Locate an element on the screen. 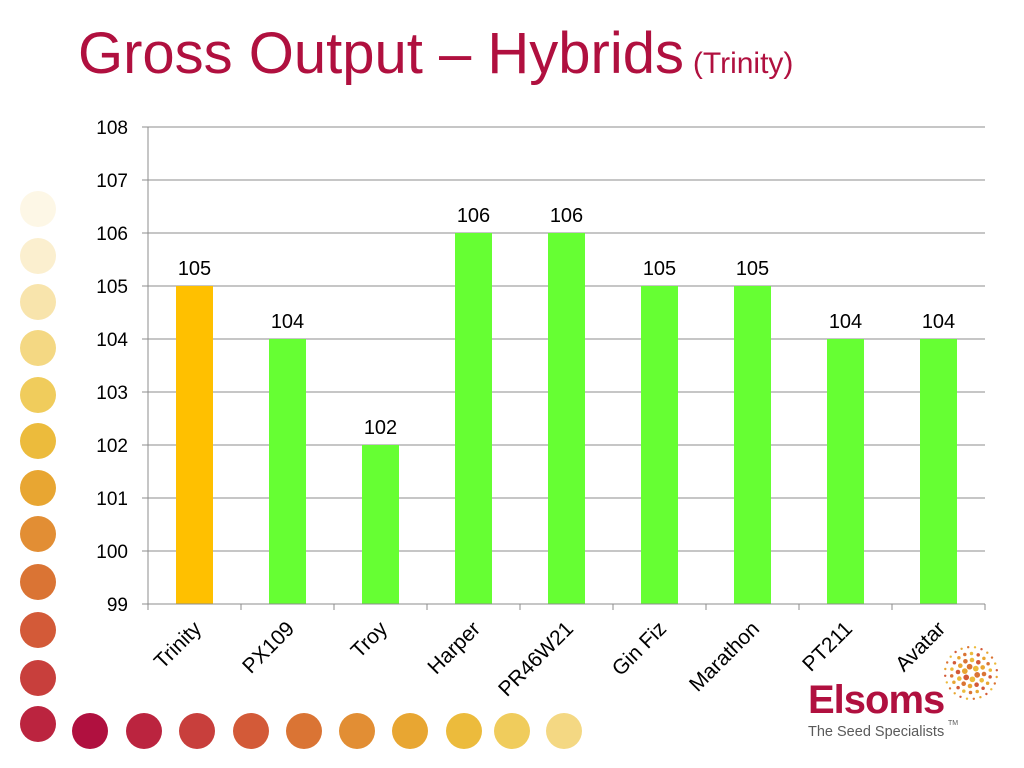 The height and width of the screenshot is (768, 1024). logo-tagline: The Seed Specialists is located at coordinates (876, 732).